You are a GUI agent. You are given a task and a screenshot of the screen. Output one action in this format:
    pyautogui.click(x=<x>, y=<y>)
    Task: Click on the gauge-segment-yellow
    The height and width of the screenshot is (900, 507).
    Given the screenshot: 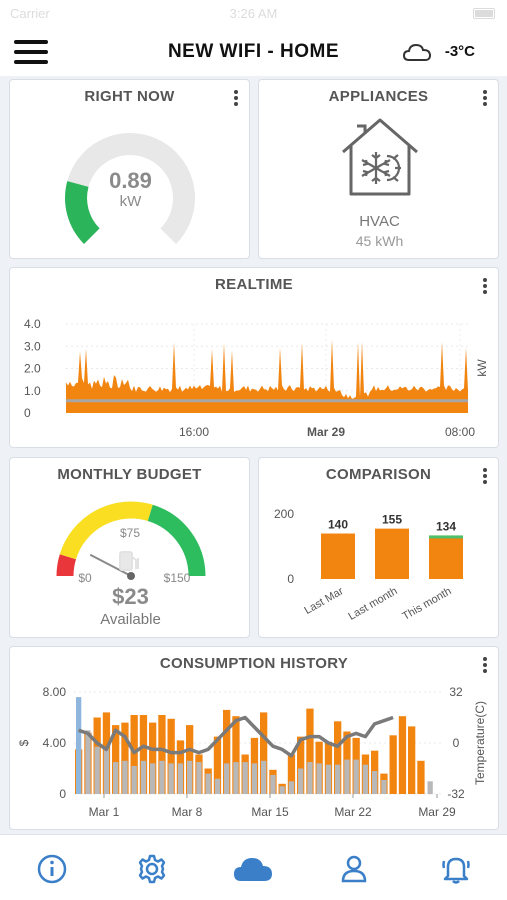 What is the action you would take?
    pyautogui.click(x=106, y=530)
    